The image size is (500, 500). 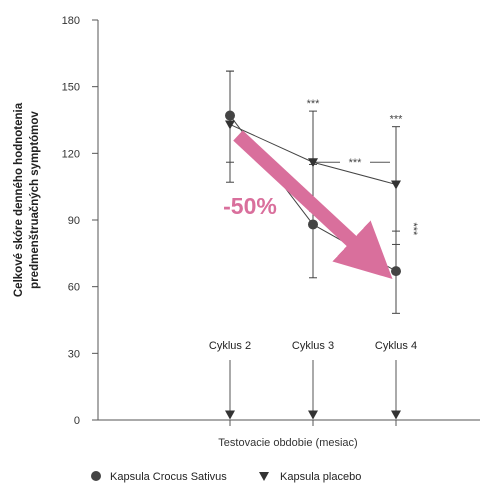 What do you see at coordinates (396, 346) in the screenshot?
I see `cycle-label: Cyklus 4` at bounding box center [396, 346].